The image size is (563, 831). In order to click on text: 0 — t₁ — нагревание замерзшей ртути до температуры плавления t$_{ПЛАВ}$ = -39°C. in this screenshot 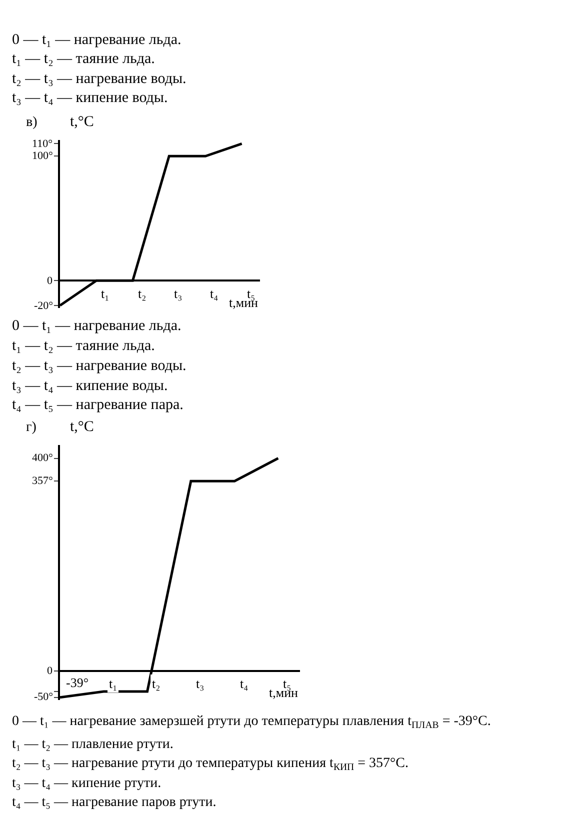, I will do `click(251, 722)`.